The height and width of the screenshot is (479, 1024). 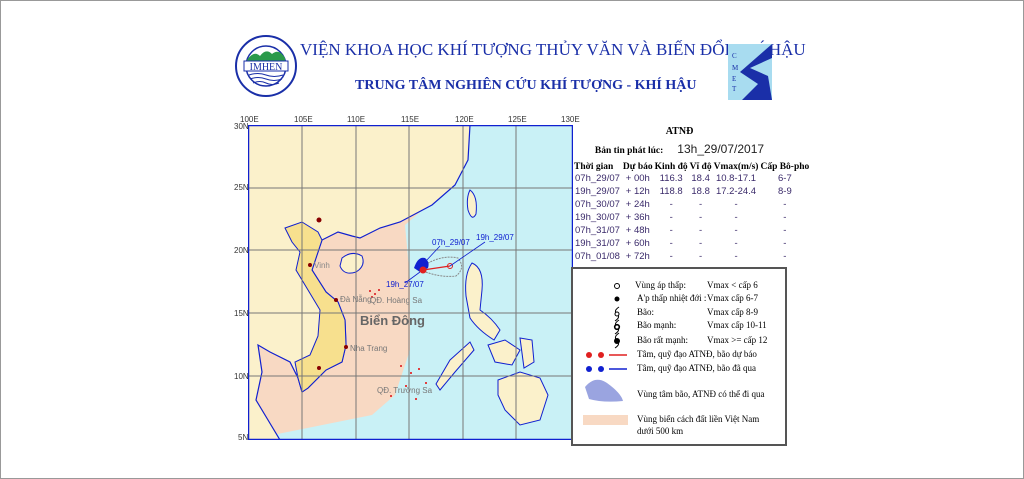 What do you see at coordinates (679, 131) in the screenshot?
I see `panel-title: ATNĐ` at bounding box center [679, 131].